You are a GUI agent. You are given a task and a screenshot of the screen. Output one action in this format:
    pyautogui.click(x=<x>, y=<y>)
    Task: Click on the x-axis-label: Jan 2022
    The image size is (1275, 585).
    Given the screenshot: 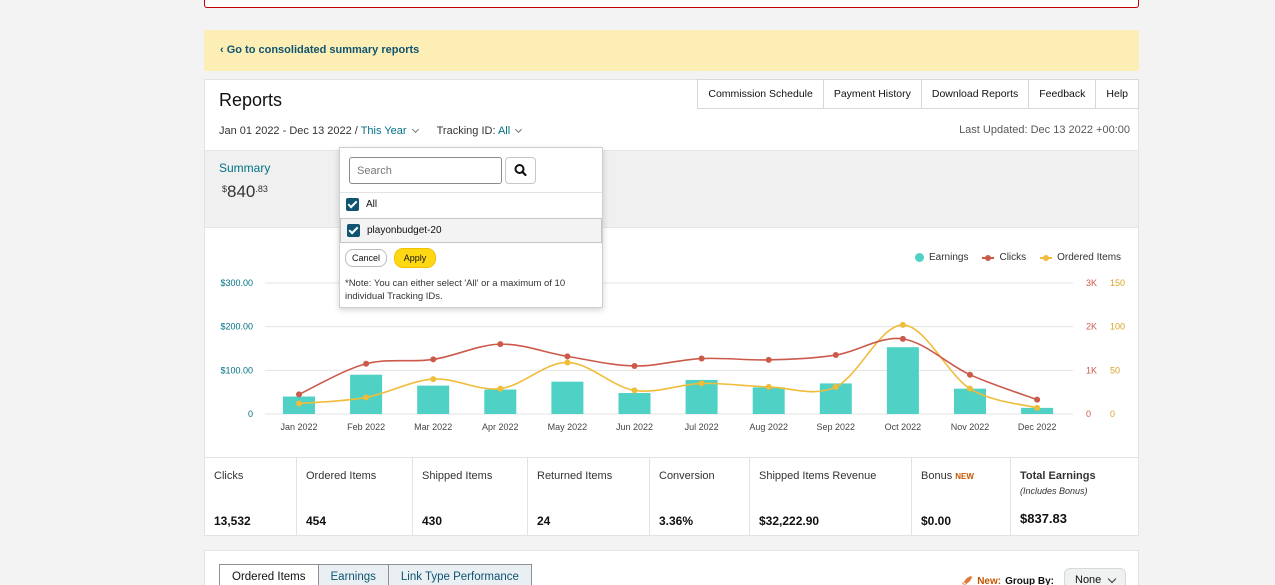 What is the action you would take?
    pyautogui.click(x=298, y=427)
    